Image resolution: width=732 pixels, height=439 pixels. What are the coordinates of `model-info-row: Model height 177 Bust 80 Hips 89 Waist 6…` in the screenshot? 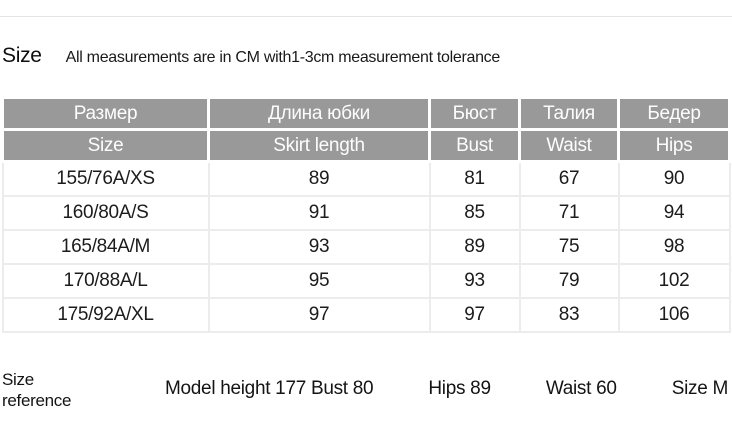 It's located at (446, 384).